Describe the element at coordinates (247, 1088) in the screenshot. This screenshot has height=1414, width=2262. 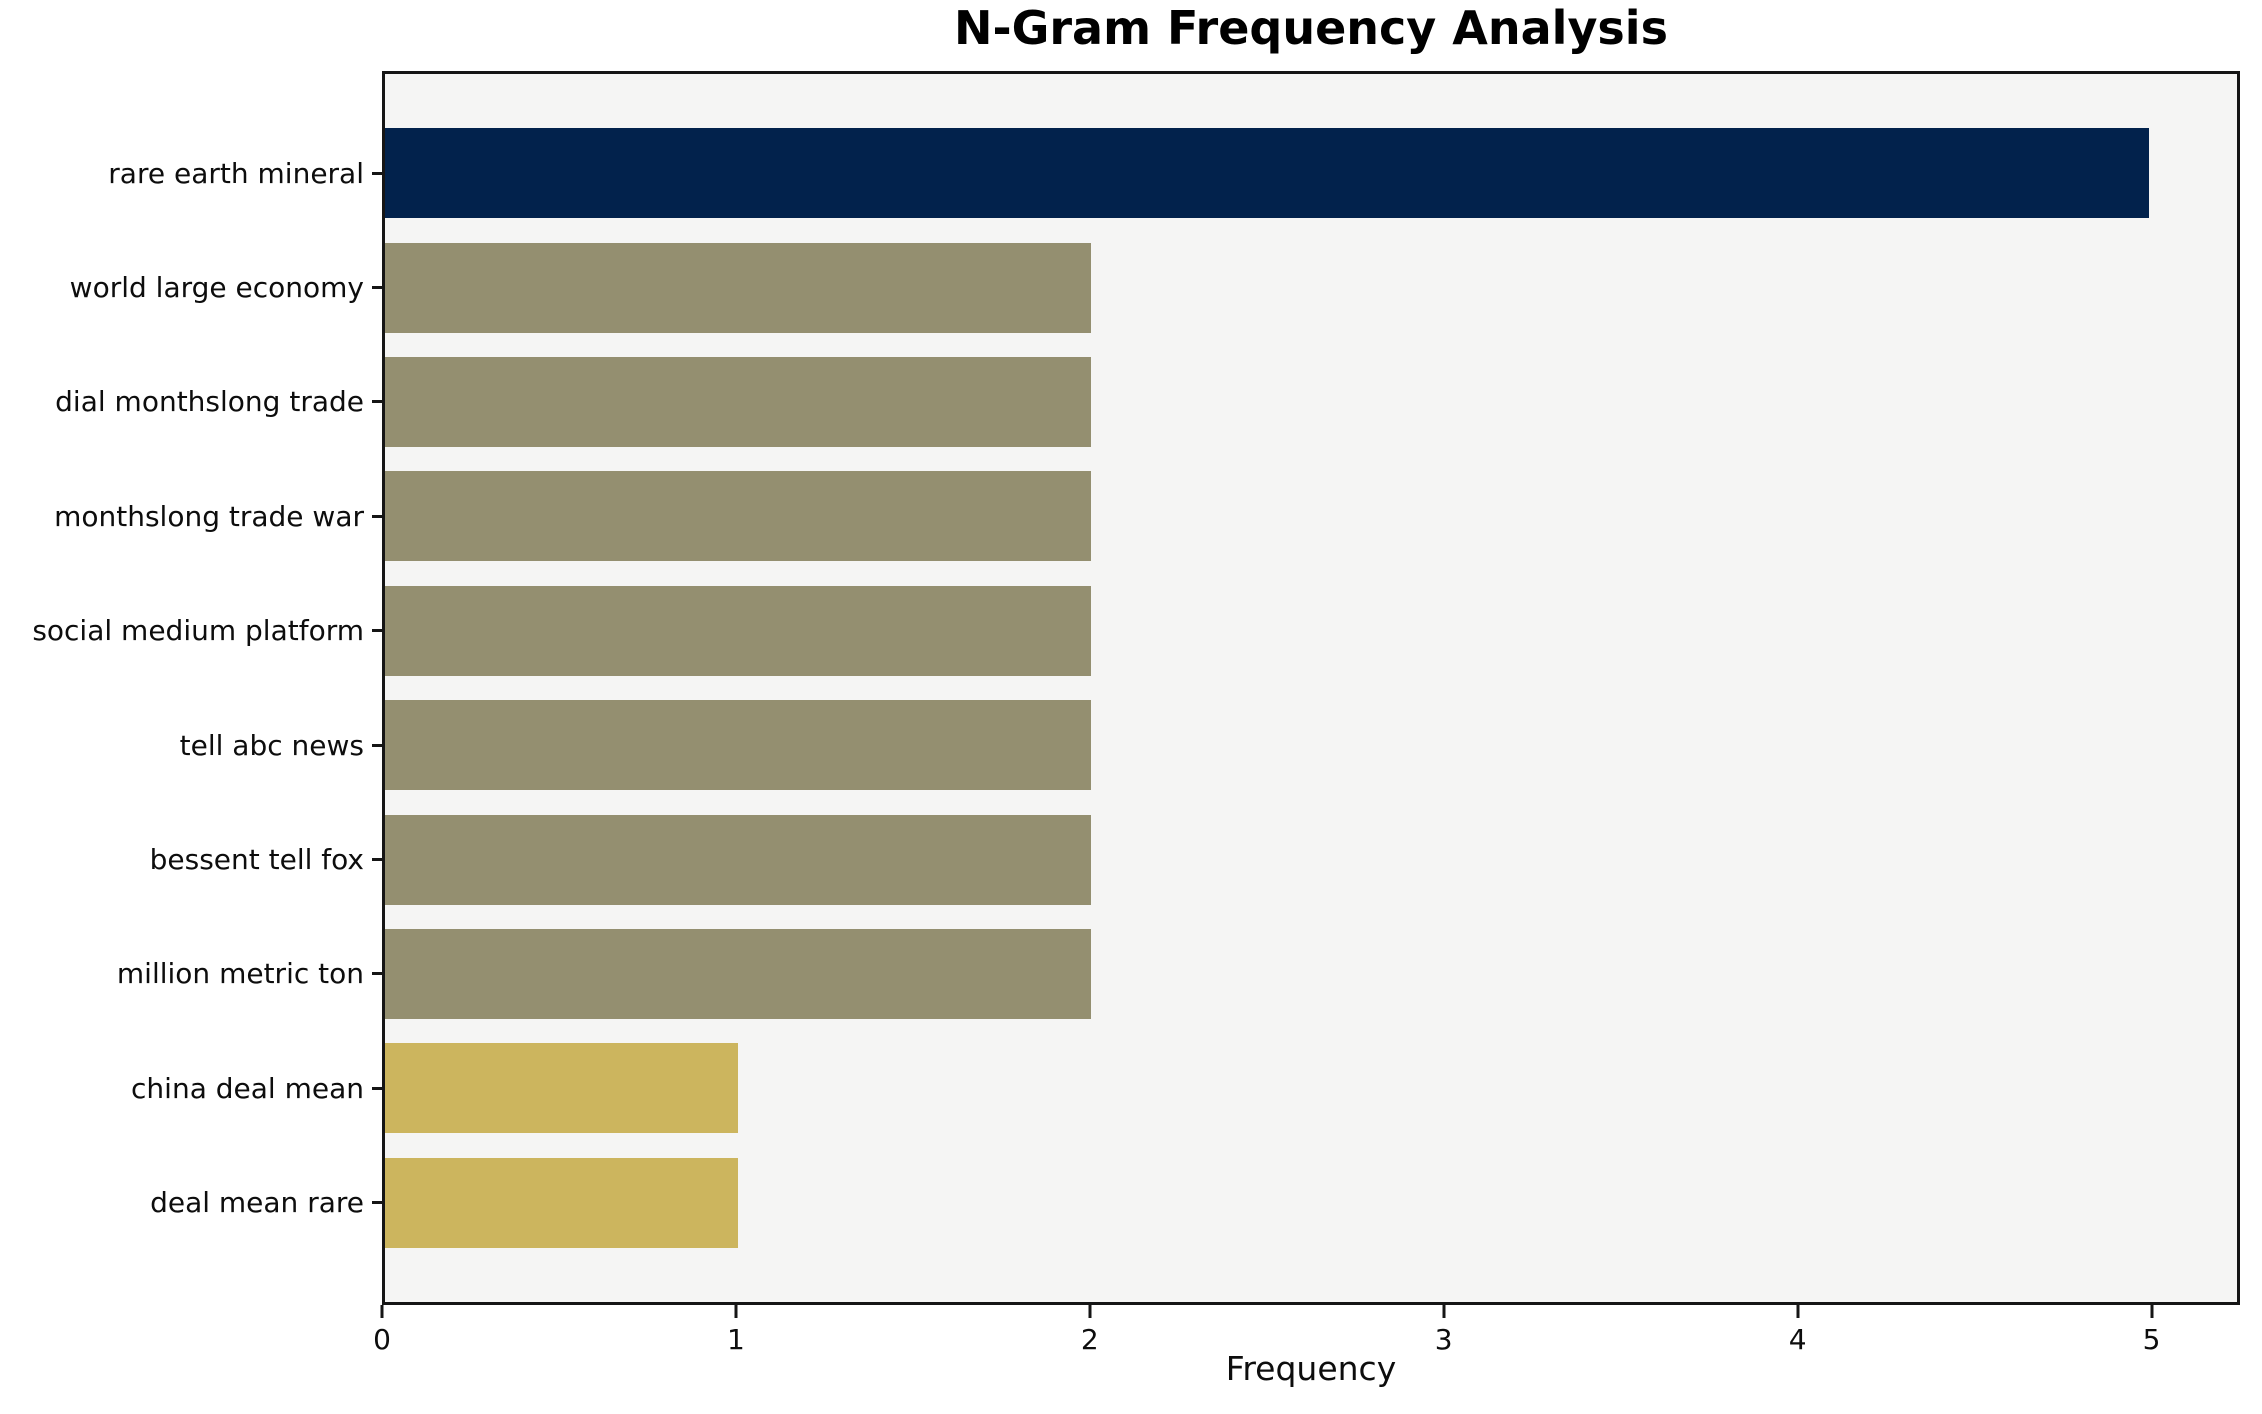
I see `y-tick-label: china deal mean` at that location.